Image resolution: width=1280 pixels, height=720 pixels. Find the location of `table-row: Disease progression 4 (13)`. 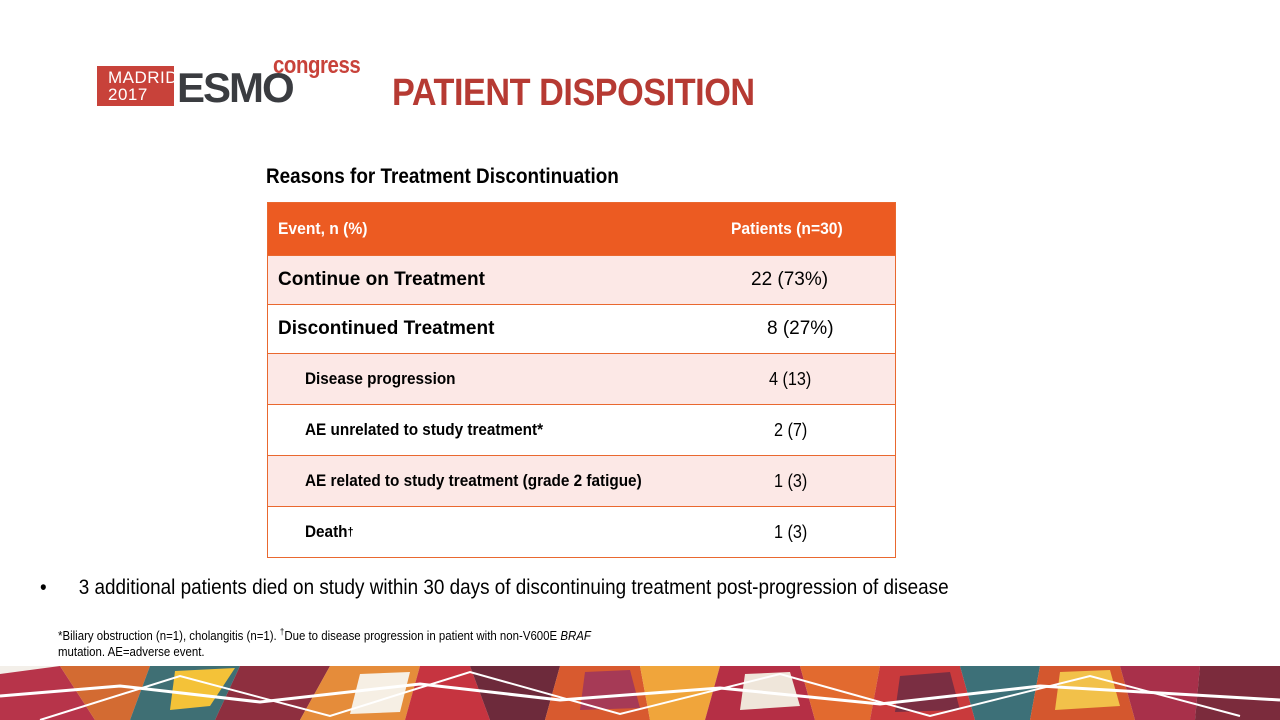

table-row: Disease progression 4 (13) is located at coordinates (581, 378).